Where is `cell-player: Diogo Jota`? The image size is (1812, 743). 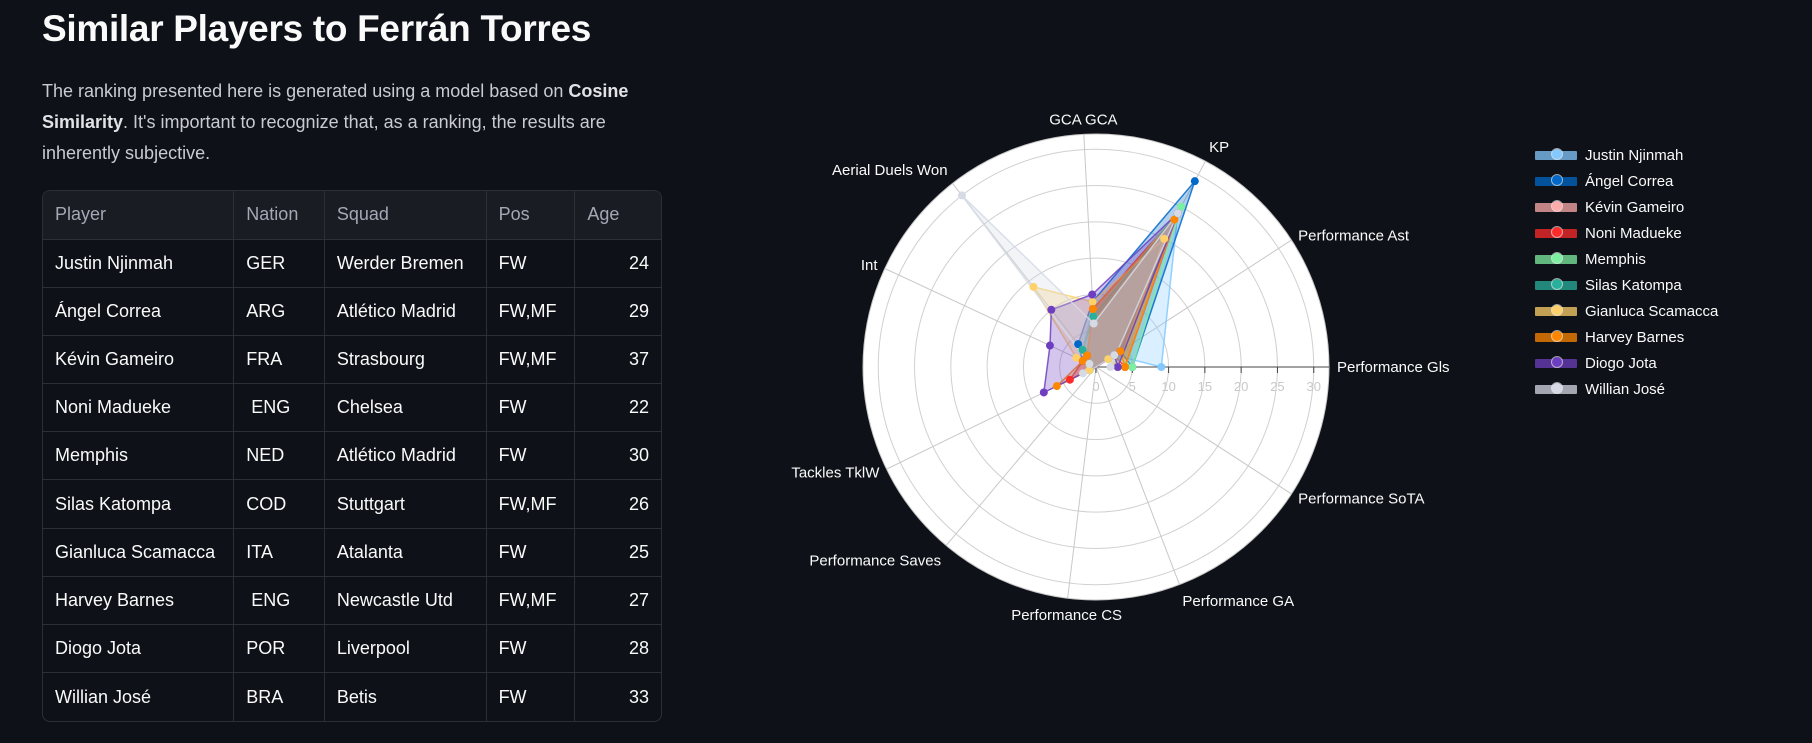
cell-player: Diogo Jota is located at coordinates (139, 648).